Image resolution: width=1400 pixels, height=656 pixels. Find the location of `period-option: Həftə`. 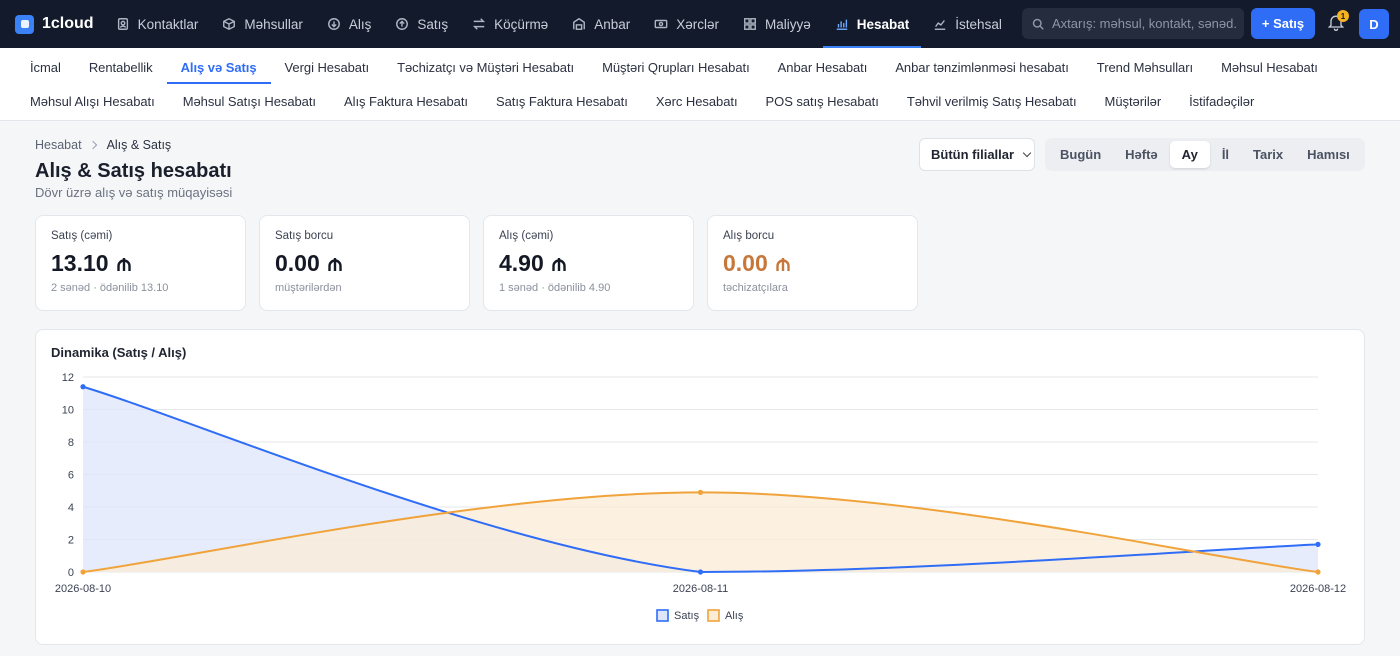

period-option: Həftə is located at coordinates (1141, 154).